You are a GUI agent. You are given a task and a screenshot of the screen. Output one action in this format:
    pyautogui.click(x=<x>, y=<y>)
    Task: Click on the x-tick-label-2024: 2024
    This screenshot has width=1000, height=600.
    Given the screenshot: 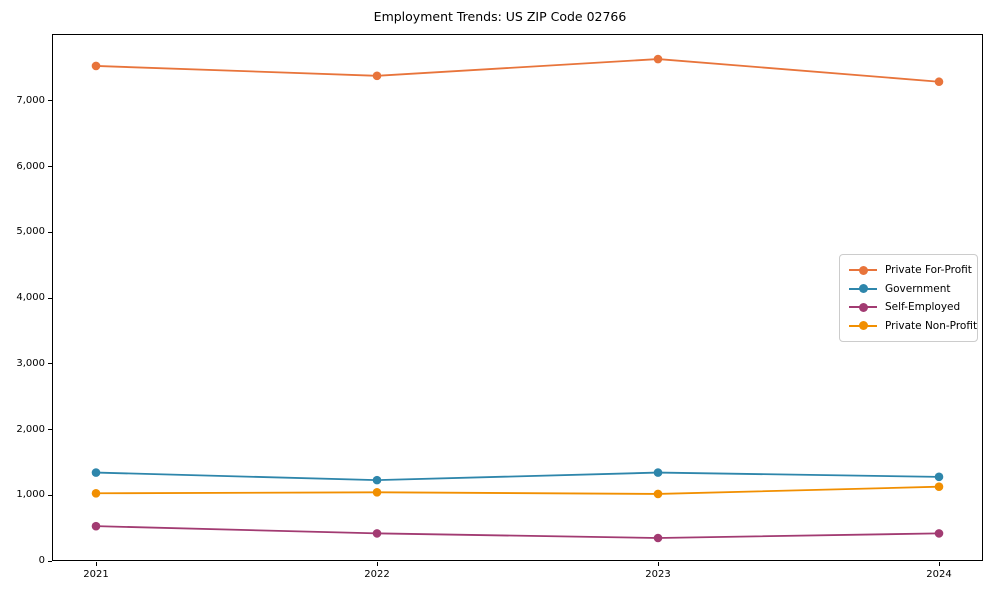 What is the action you would take?
    pyautogui.click(x=939, y=574)
    